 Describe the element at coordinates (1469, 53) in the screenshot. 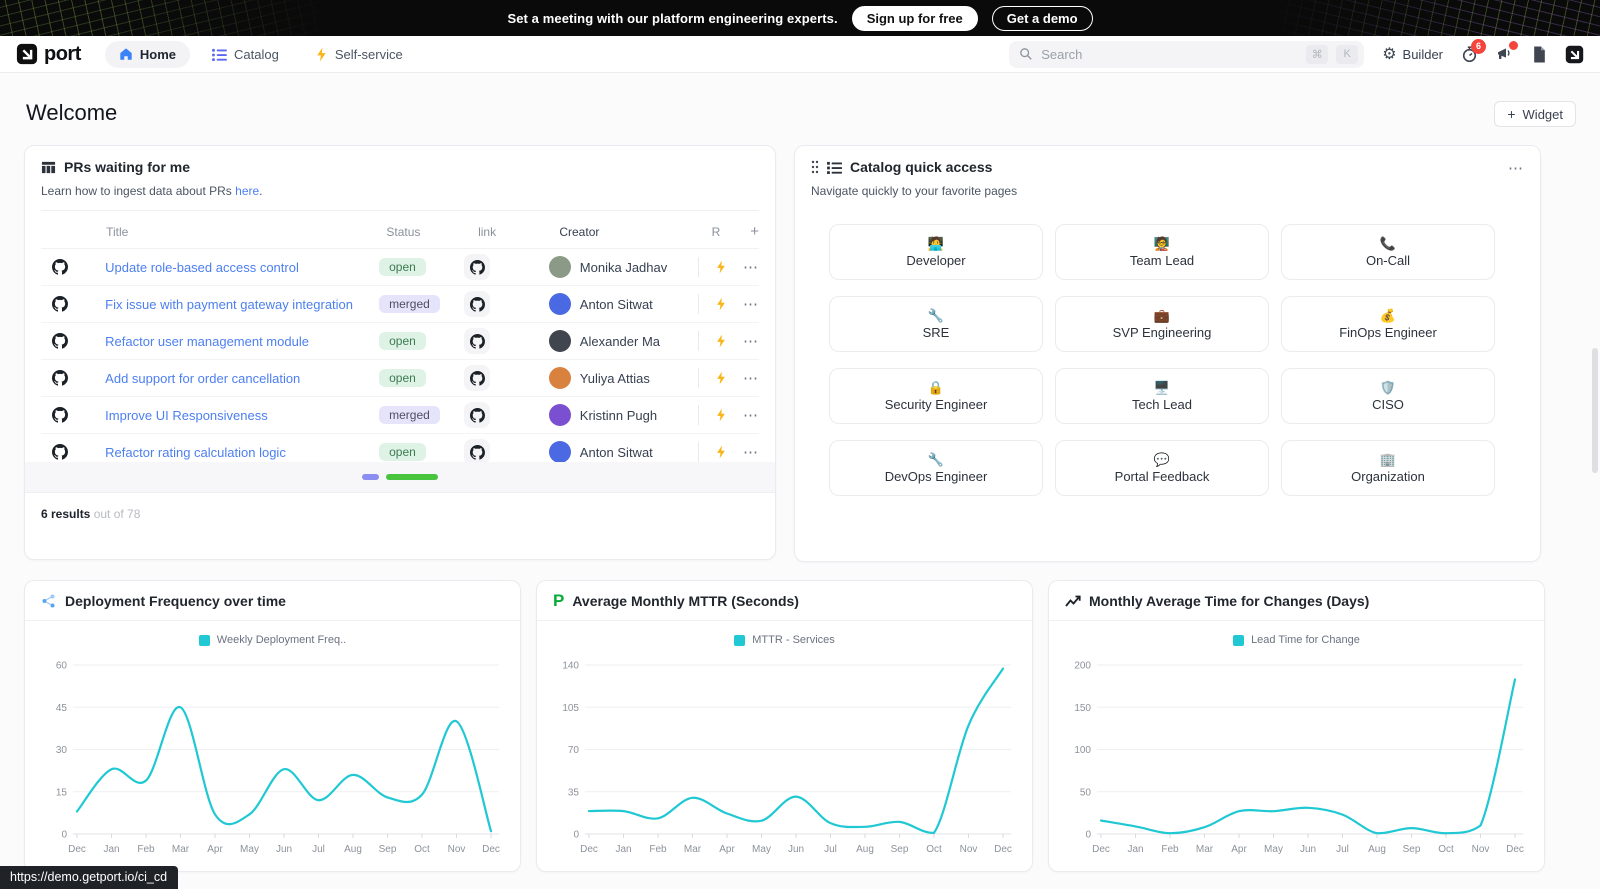

I see `stopwatch-icon` at that location.